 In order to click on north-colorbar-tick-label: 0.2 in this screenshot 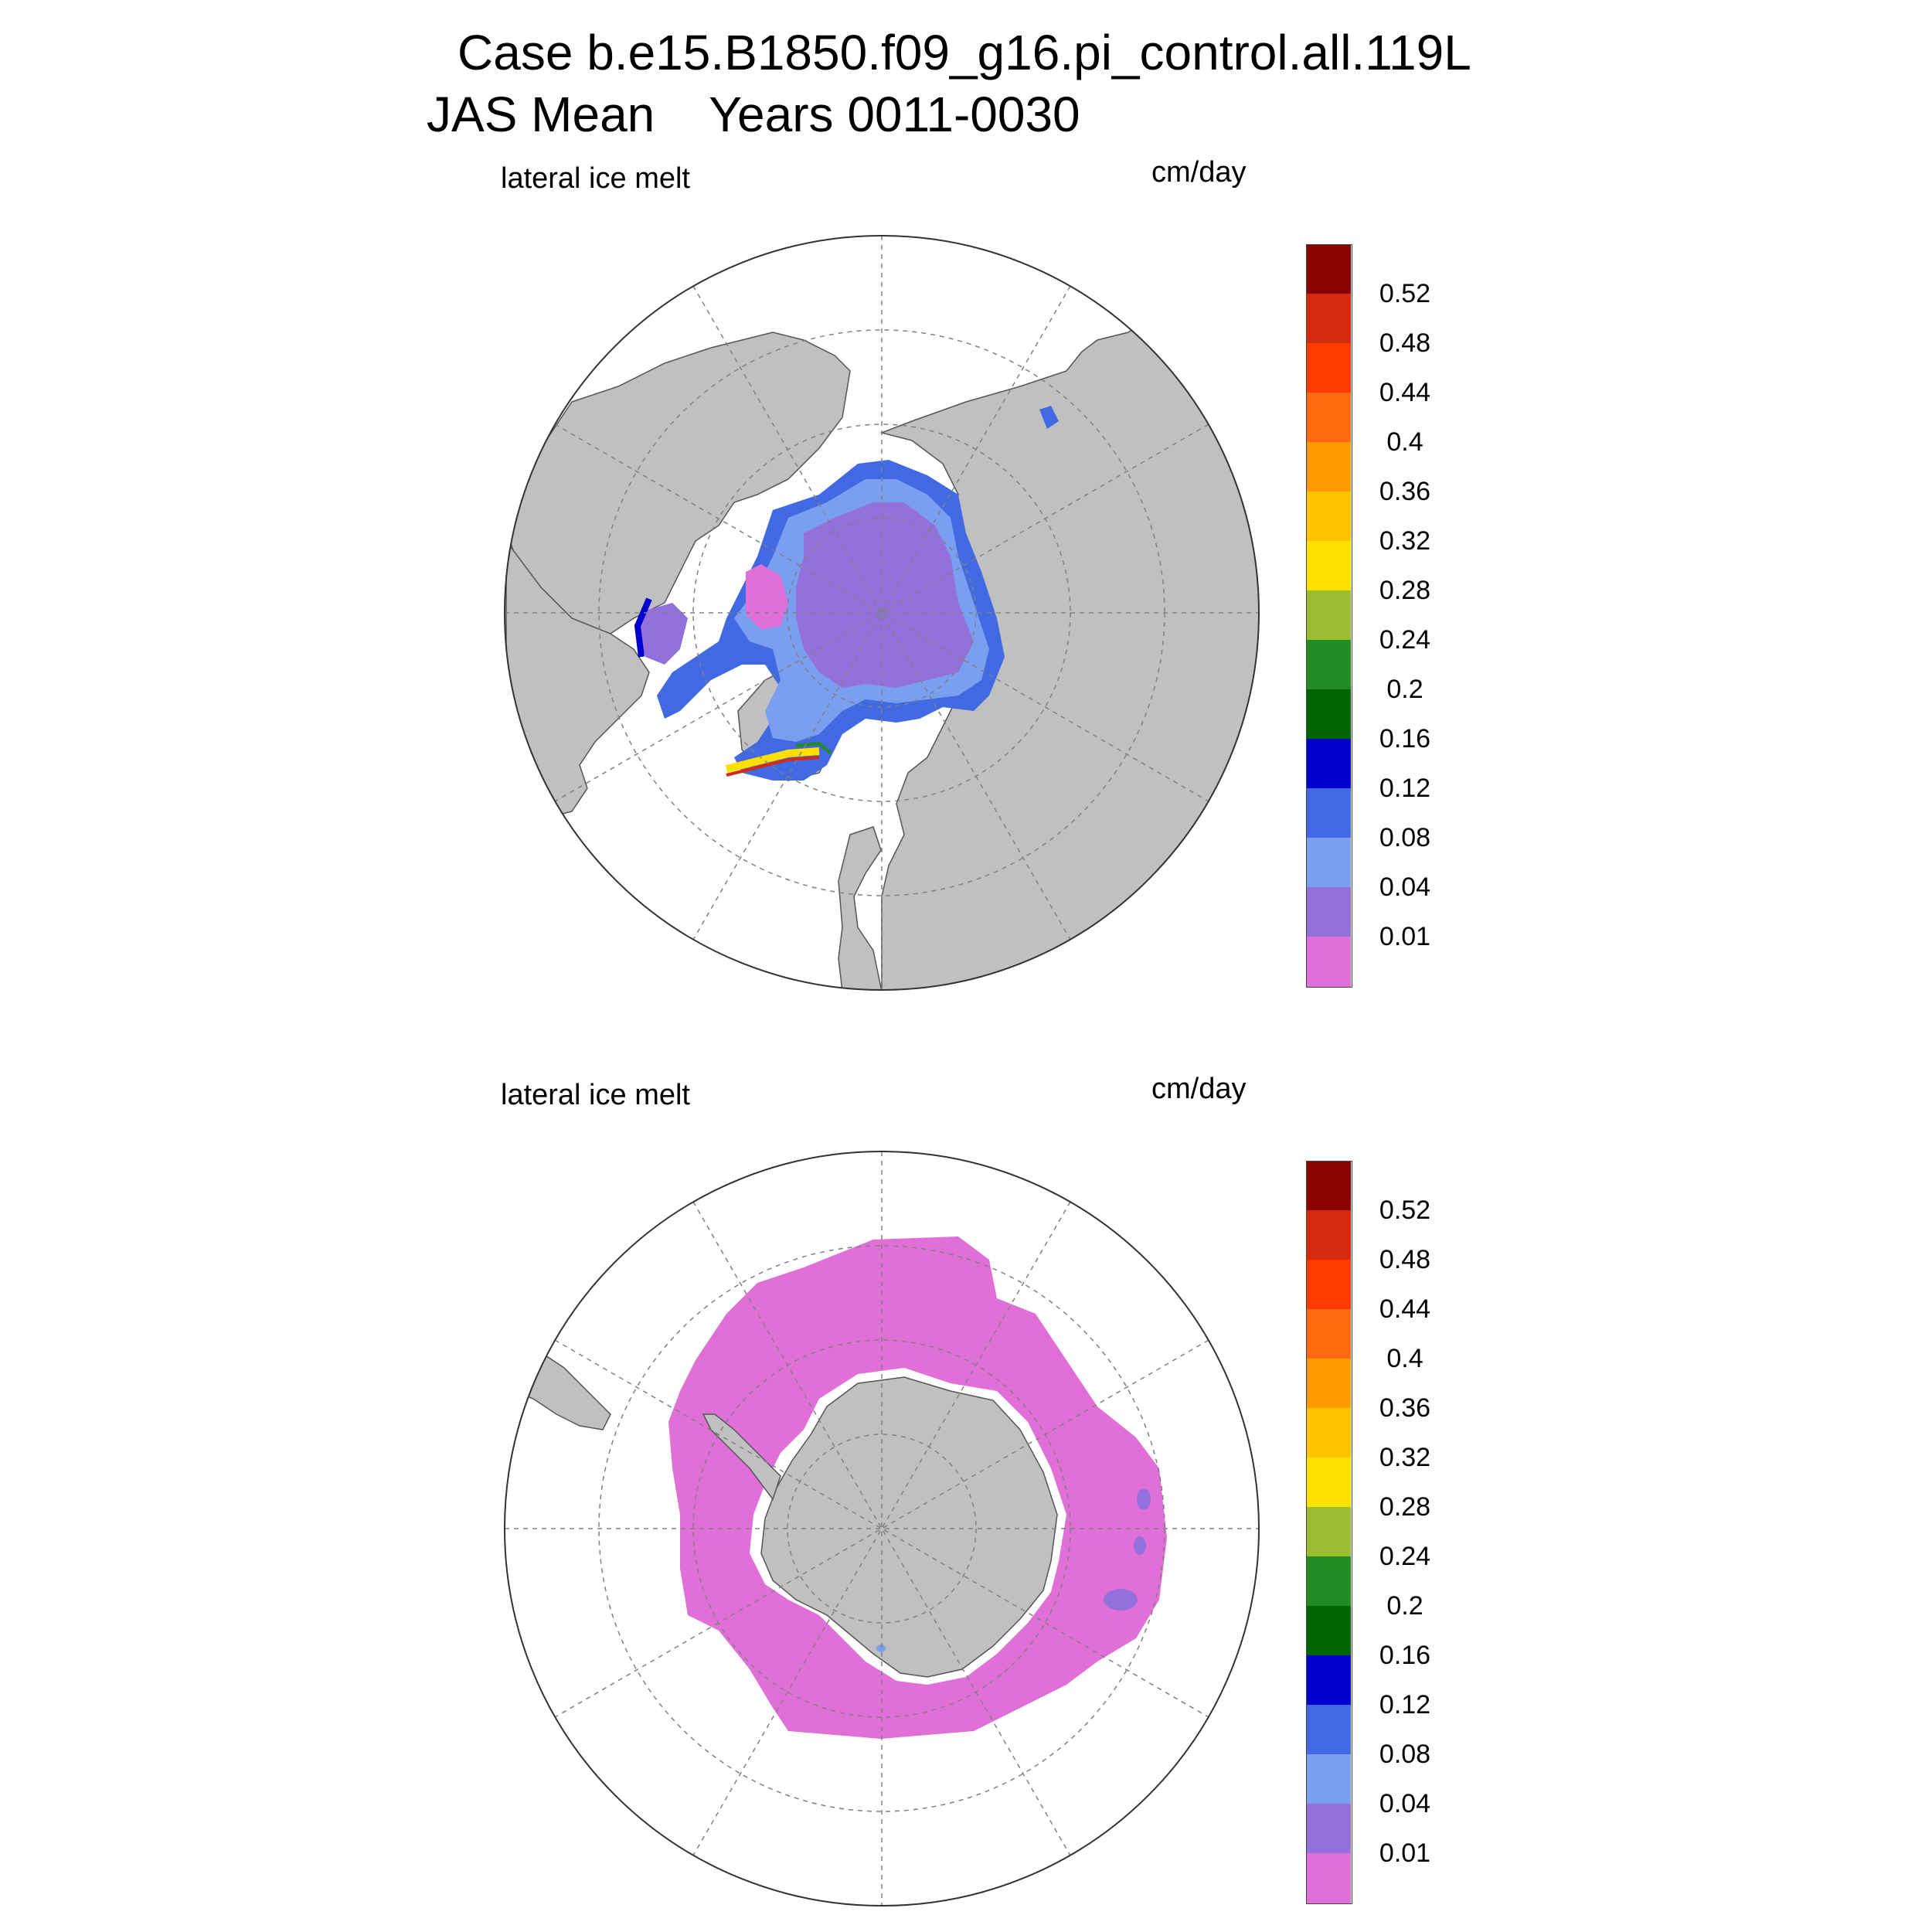, I will do `click(1404, 689)`.